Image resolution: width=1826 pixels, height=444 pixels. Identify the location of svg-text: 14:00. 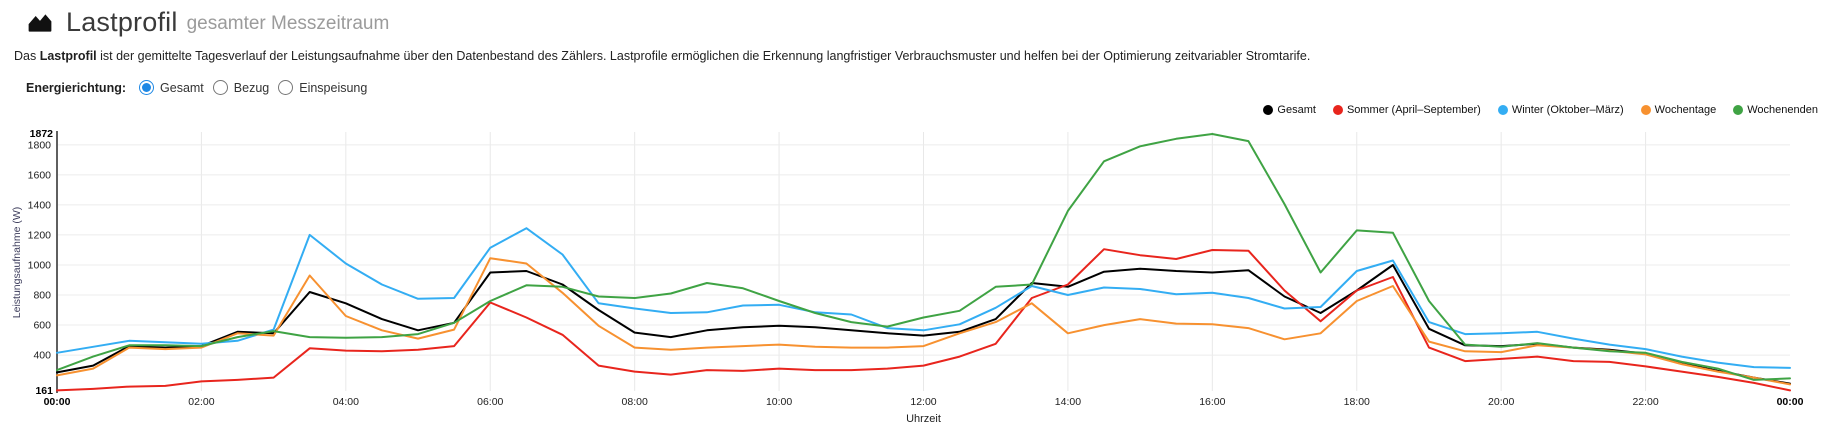
(1068, 402).